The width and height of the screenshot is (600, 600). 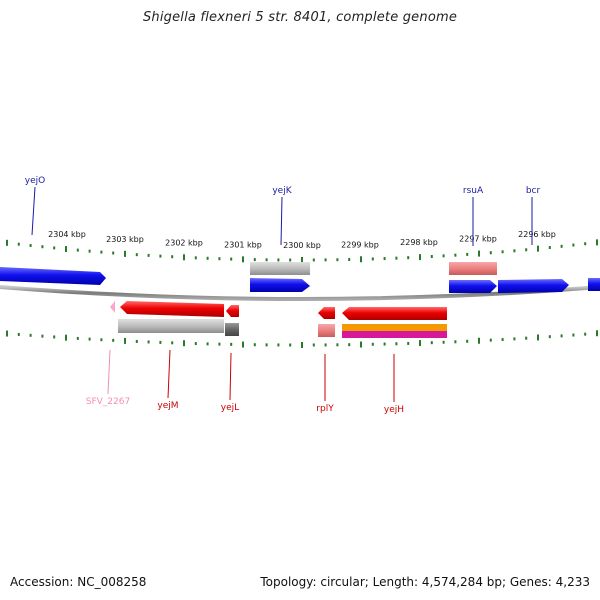 I want to click on gene-label-yejM: yejM, so click(x=167, y=406).